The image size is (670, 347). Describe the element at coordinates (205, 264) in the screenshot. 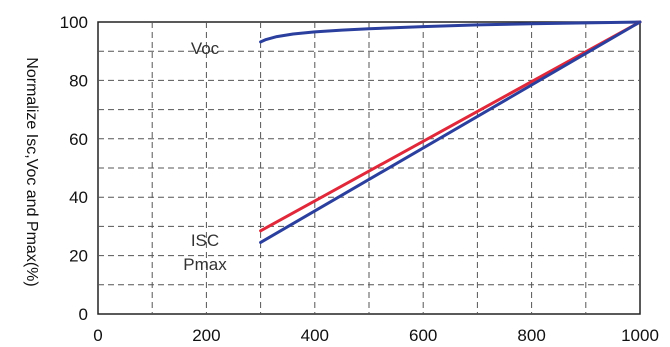

I see `annotation-pmax: Pmax` at that location.